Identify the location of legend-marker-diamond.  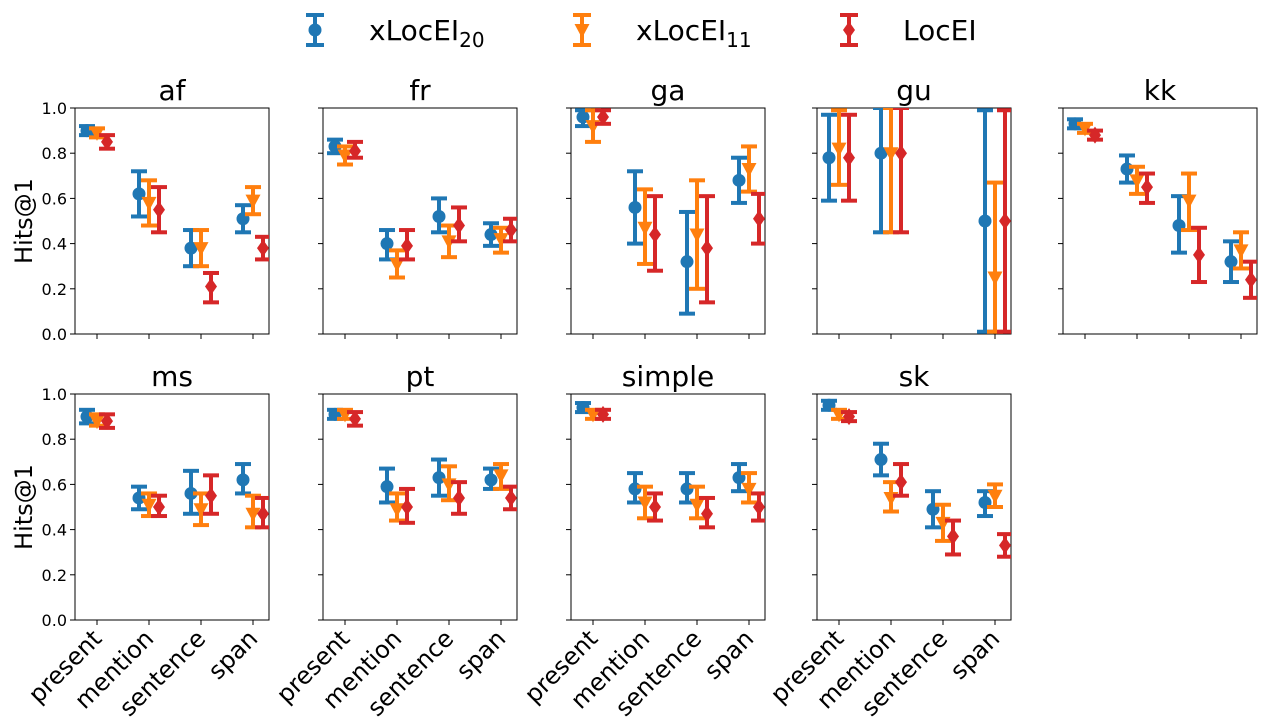
(849, 30).